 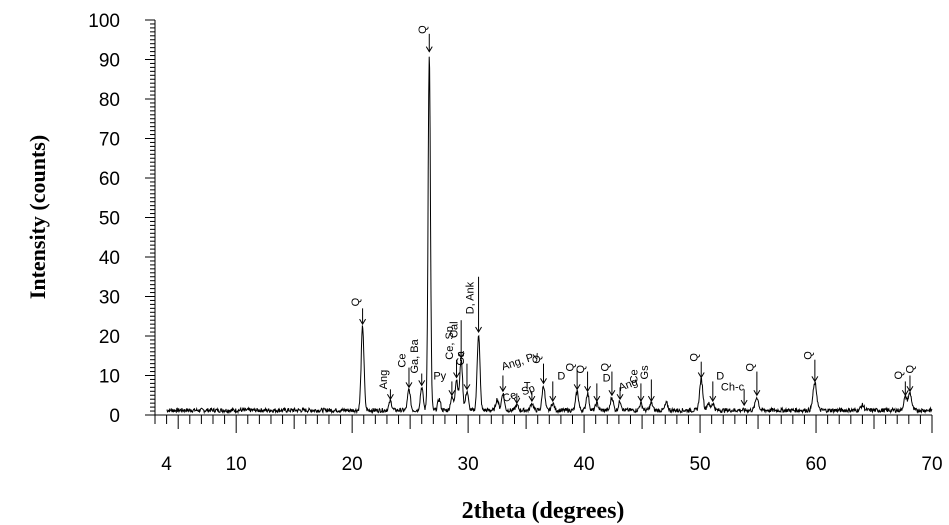 What do you see at coordinates (236, 464) in the screenshot?
I see `x-tick-label: 10` at bounding box center [236, 464].